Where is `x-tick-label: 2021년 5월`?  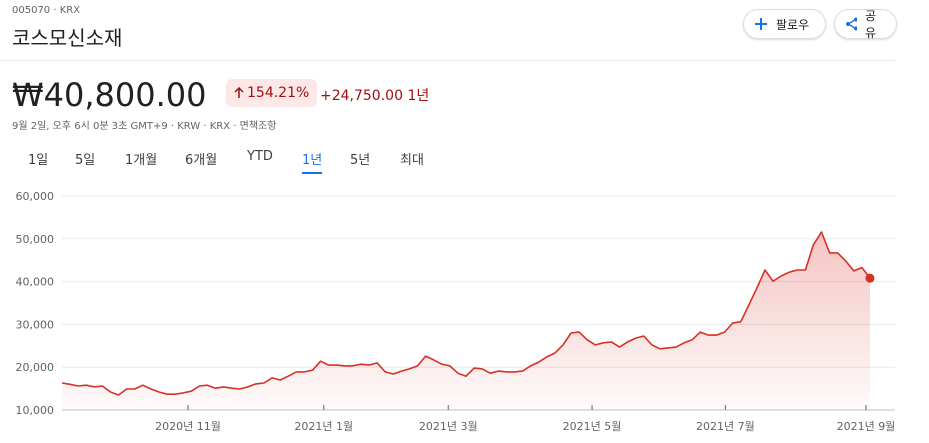 x-tick-label: 2021년 5월 is located at coordinates (592, 426).